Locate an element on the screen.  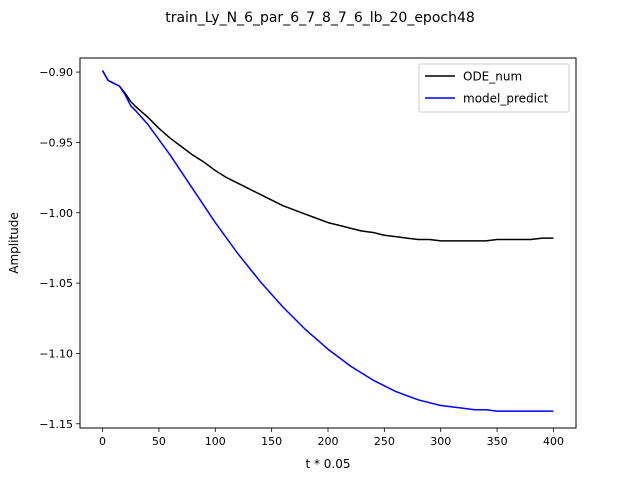
x-axis-ticks: 0 50 100 150 200 250 300 350 400 is located at coordinates (331, 438).